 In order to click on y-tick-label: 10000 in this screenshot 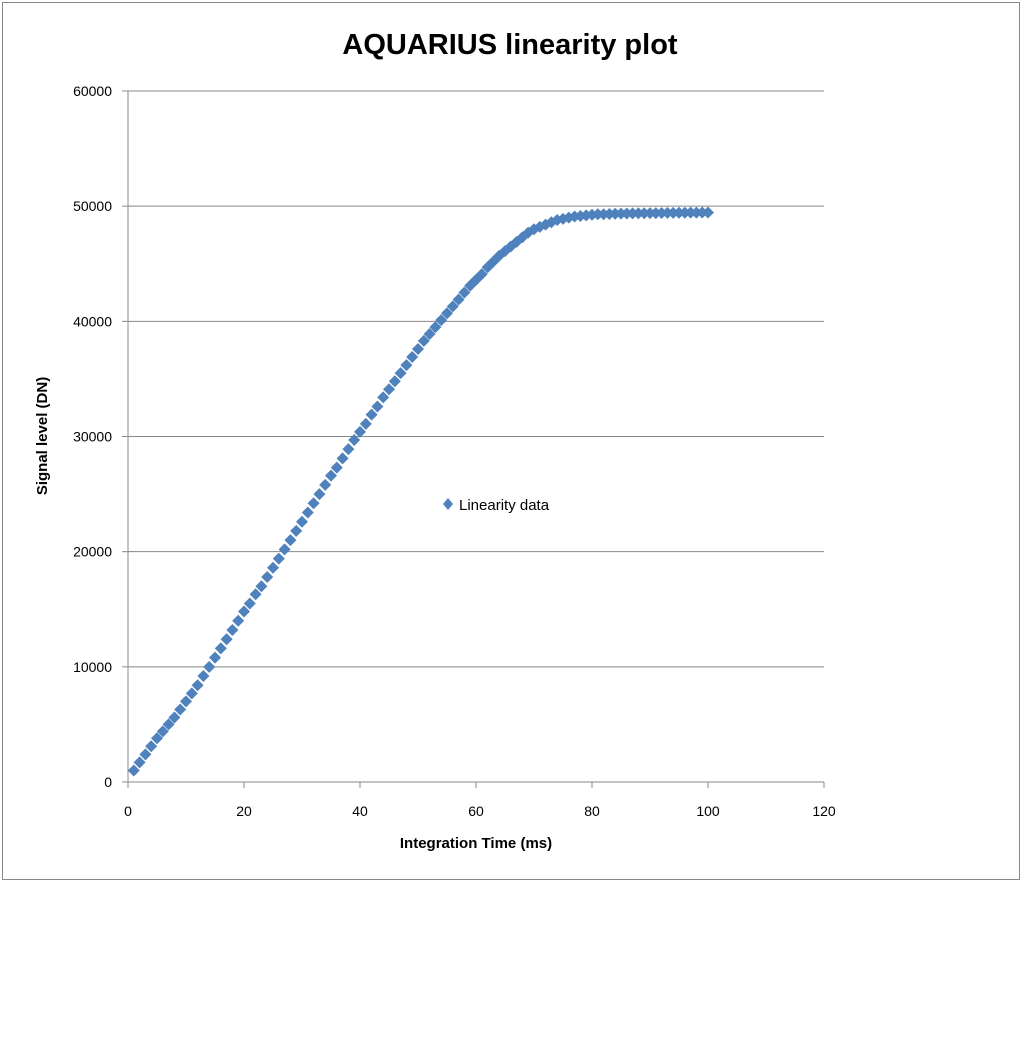, I will do `click(92, 667)`.